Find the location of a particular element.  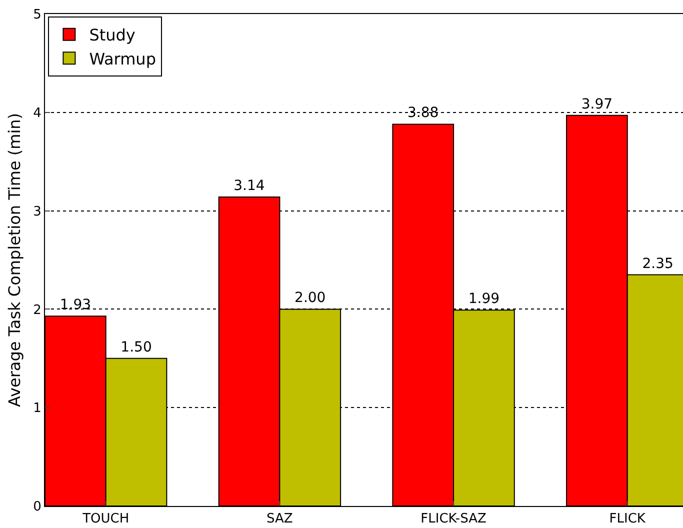

legend-label: Warmup is located at coordinates (122, 58).